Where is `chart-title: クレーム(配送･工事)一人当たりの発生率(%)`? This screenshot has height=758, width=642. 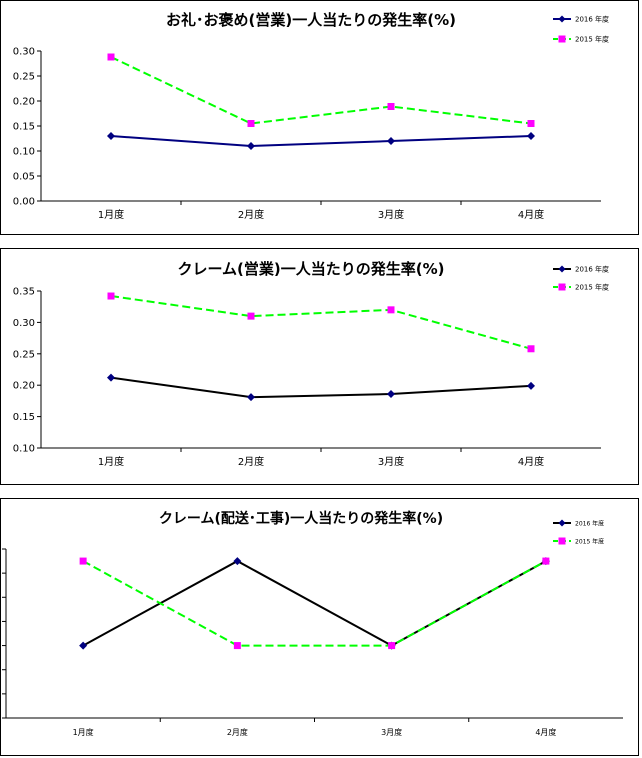 chart-title: クレーム(配送･工事)一人当たりの発生率(%) is located at coordinates (301, 518).